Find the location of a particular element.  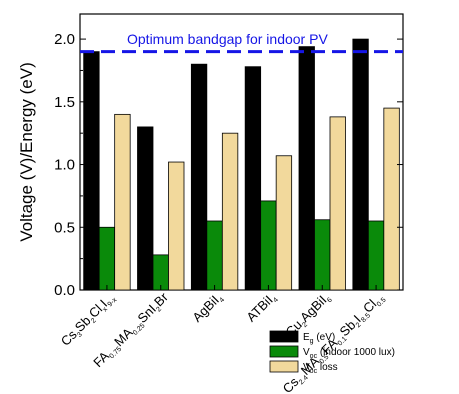

legend: Eg (eV) Voc (indoor 1000 lux) Voc loss is located at coordinates (332, 352).